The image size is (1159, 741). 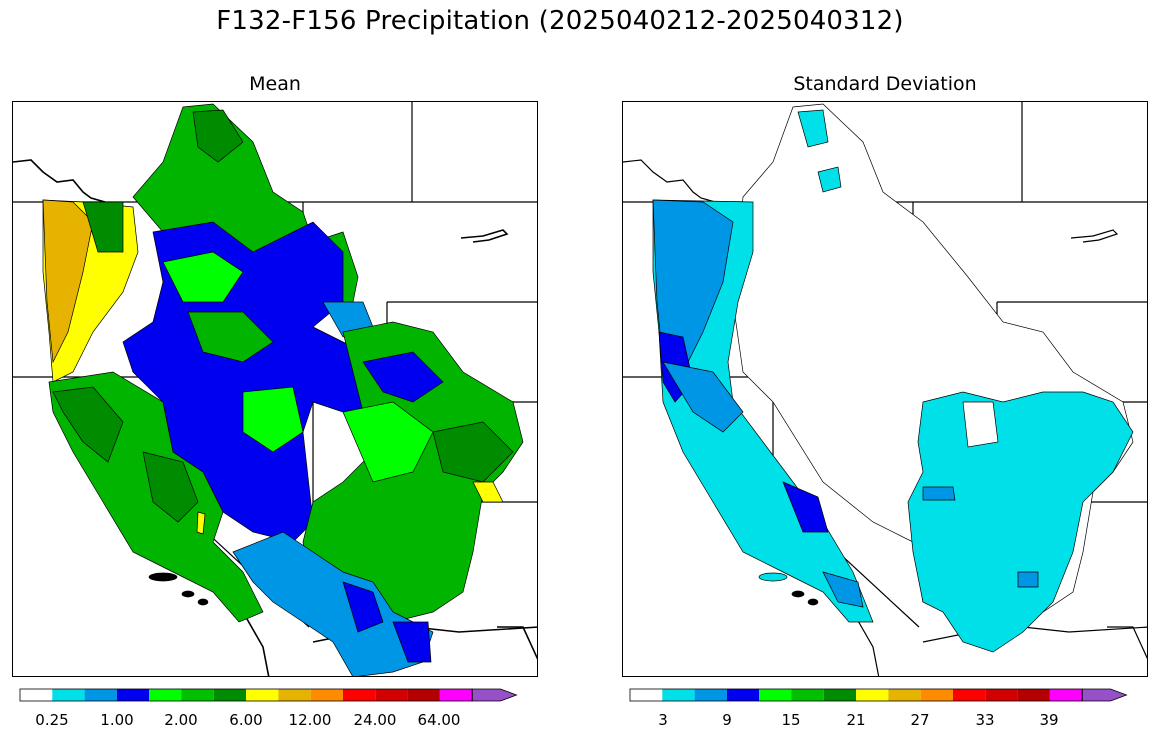 What do you see at coordinates (663, 720) in the screenshot?
I see `sd-colorbar-tick: 3` at bounding box center [663, 720].